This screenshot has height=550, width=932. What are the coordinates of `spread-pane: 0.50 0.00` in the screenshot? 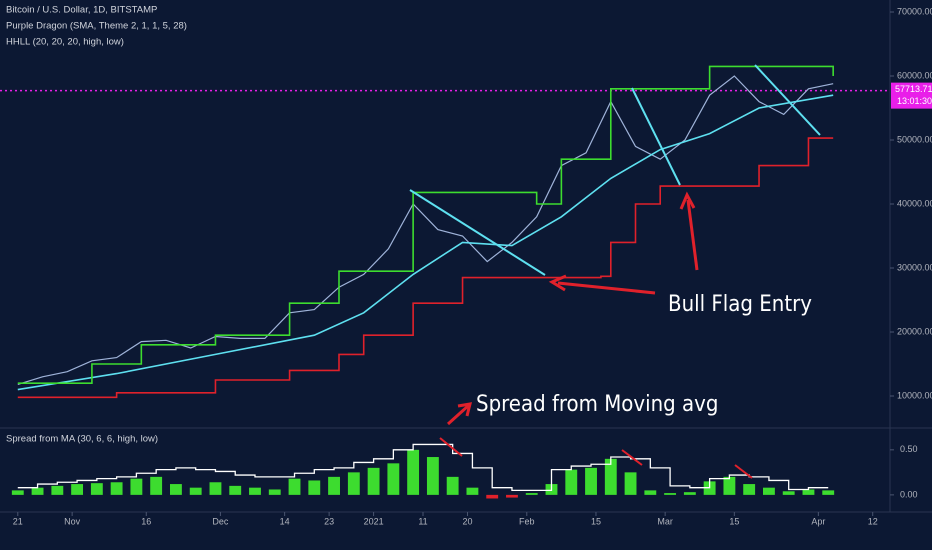 It's located at (464, 471).